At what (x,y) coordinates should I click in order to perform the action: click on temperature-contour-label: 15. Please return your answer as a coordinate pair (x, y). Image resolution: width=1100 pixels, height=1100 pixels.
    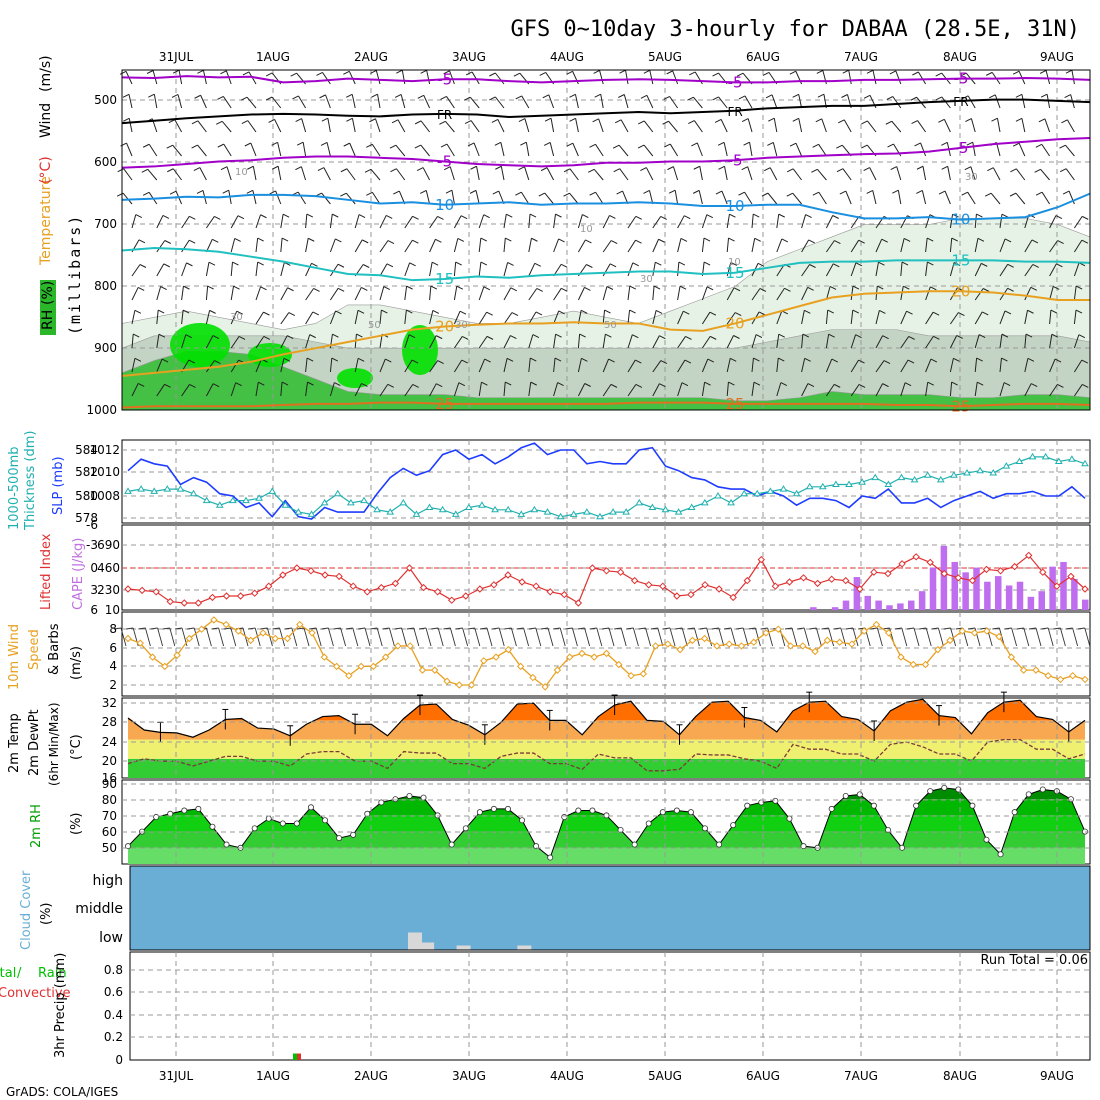
    Looking at the image, I should click on (735, 273).